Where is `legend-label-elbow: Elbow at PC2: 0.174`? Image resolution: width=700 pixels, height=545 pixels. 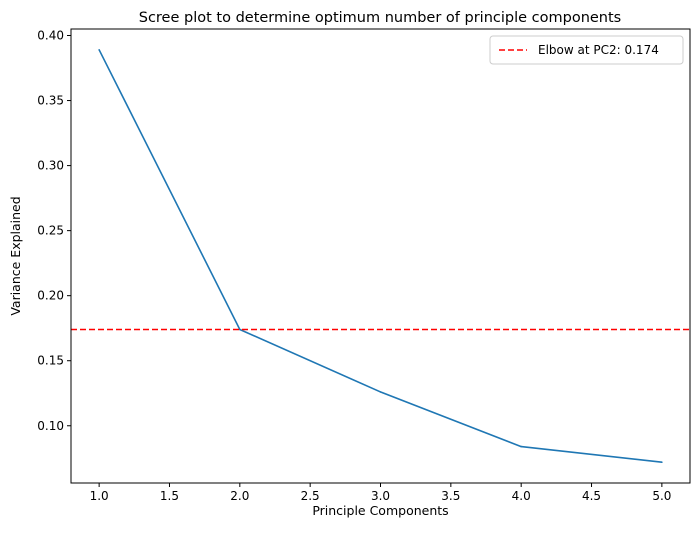
legend-label-elbow: Elbow at PC2: 0.174 is located at coordinates (598, 50).